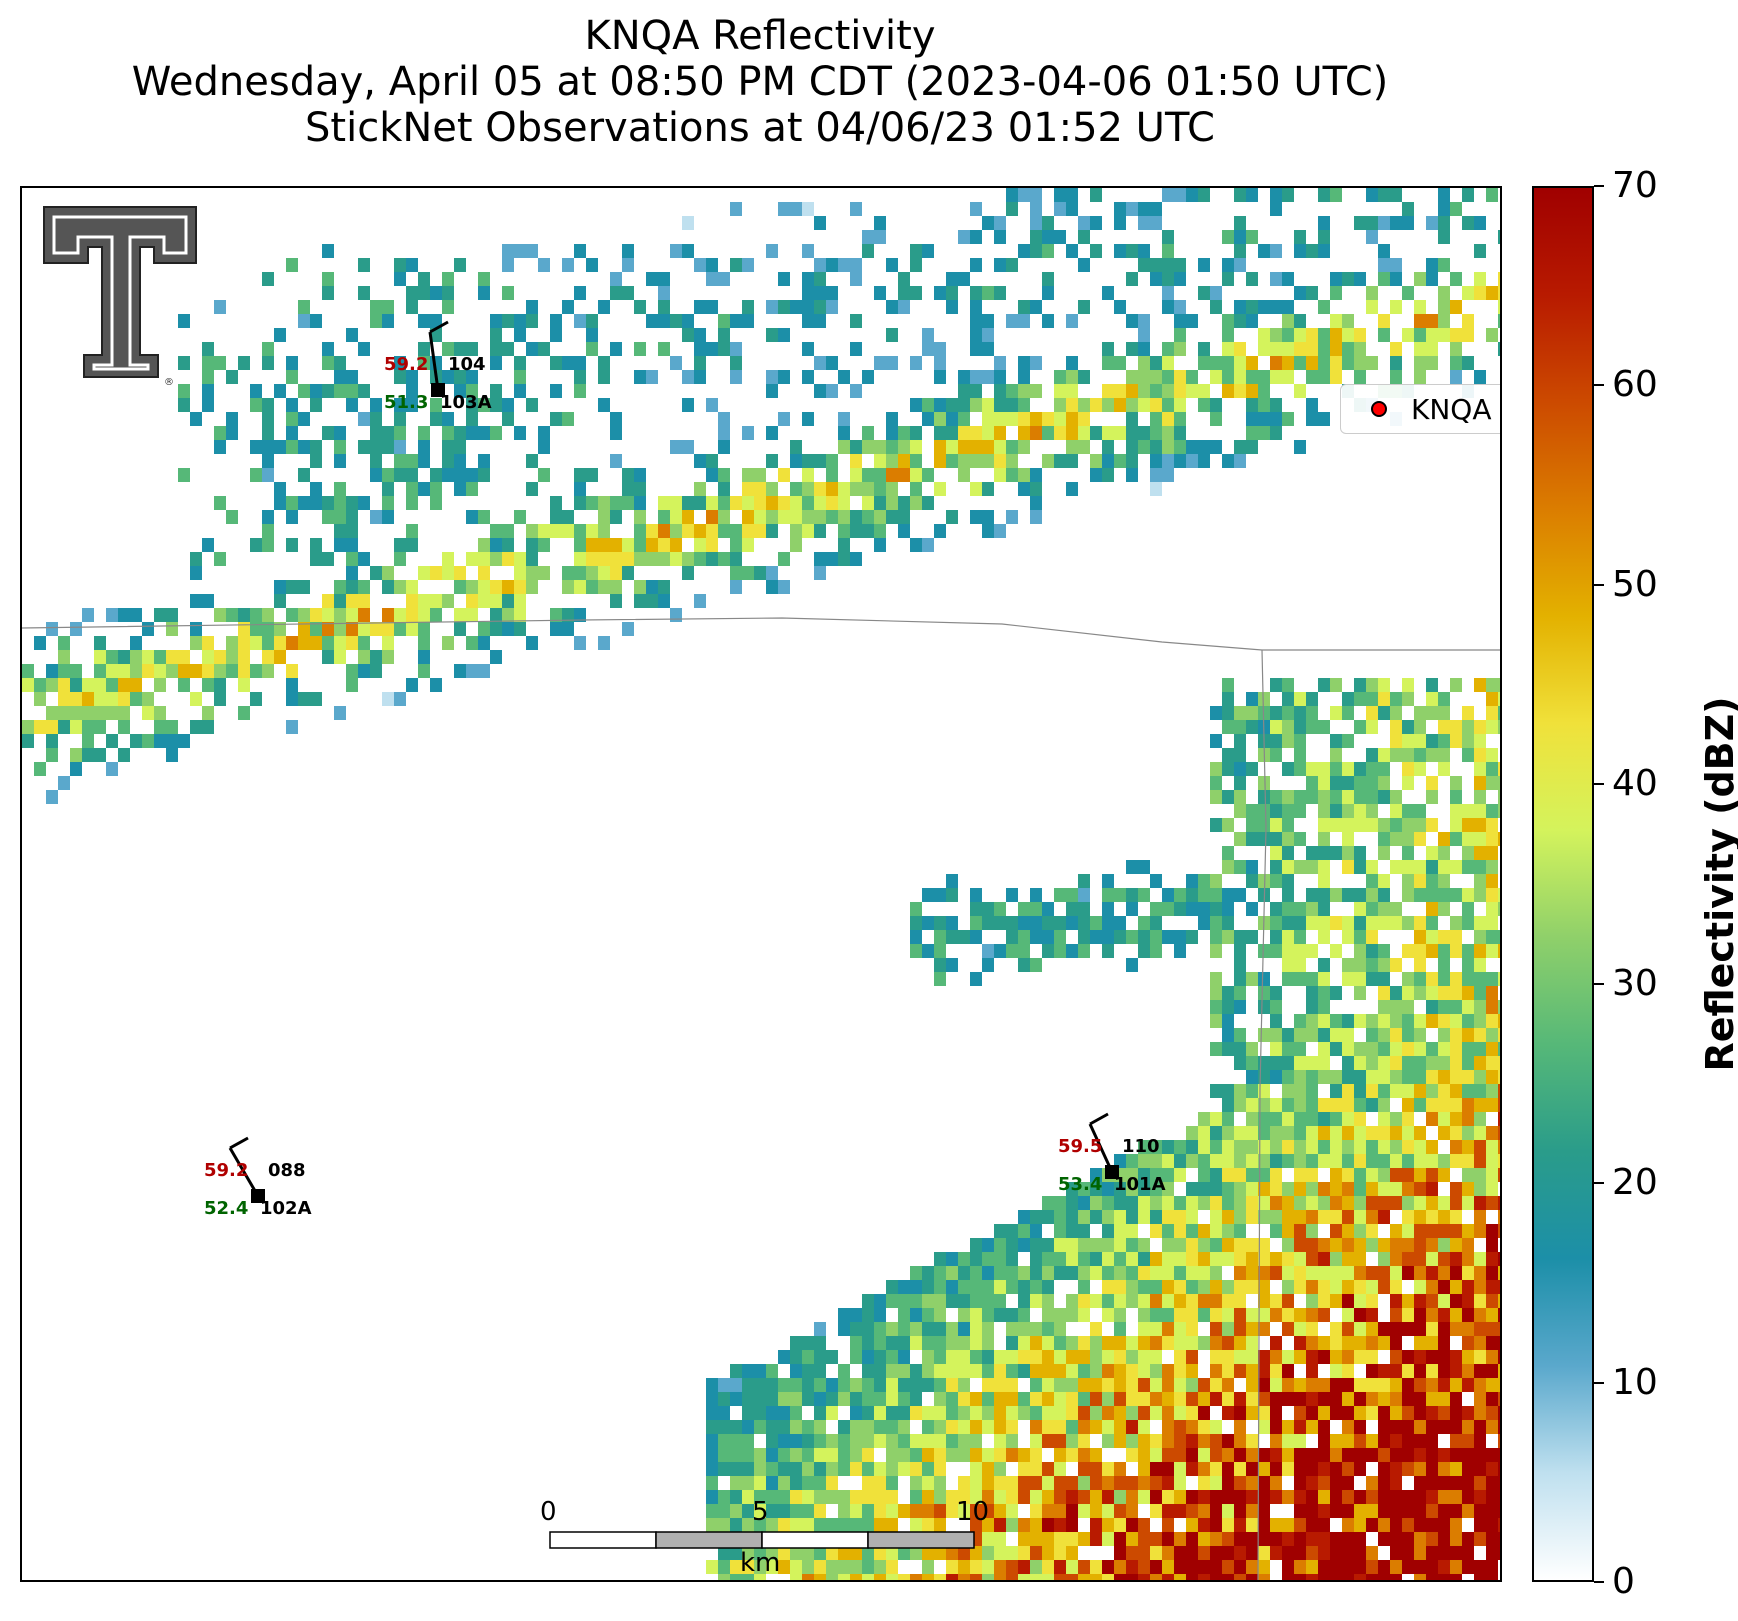 The width and height of the screenshot is (1738, 1621). What do you see at coordinates (258, 1196) in the screenshot?
I see `station-square` at bounding box center [258, 1196].